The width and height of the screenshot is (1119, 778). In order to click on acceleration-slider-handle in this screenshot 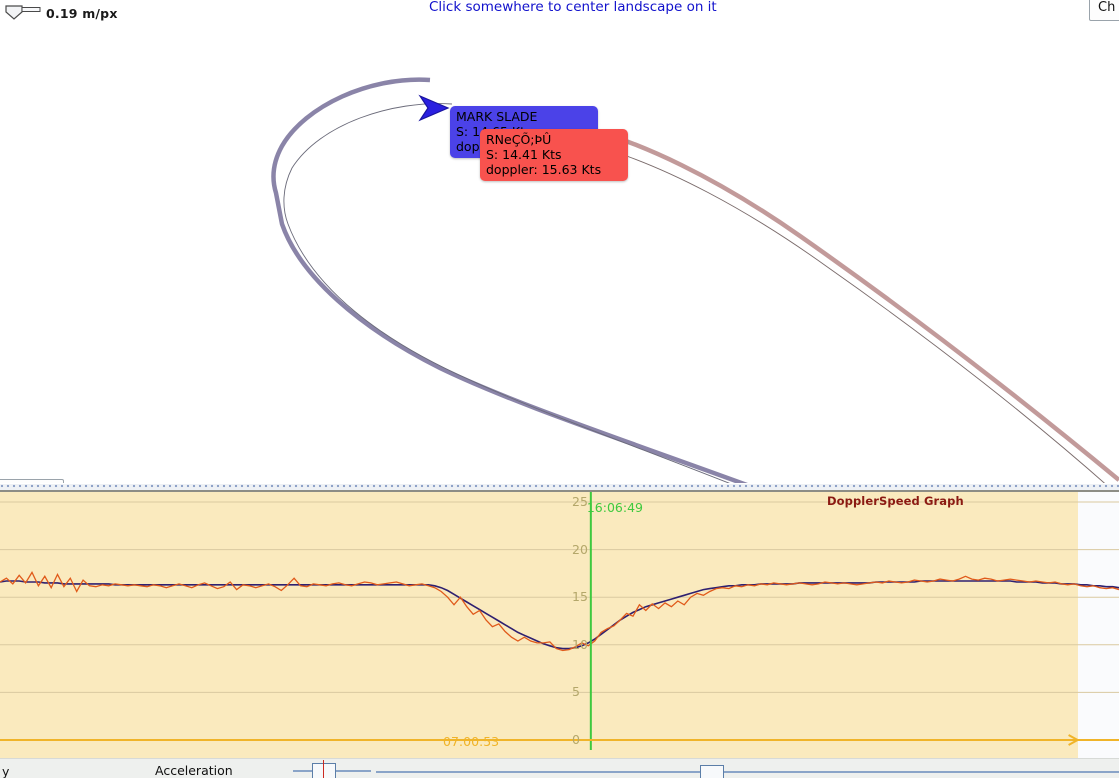, I will do `click(324, 769)`.